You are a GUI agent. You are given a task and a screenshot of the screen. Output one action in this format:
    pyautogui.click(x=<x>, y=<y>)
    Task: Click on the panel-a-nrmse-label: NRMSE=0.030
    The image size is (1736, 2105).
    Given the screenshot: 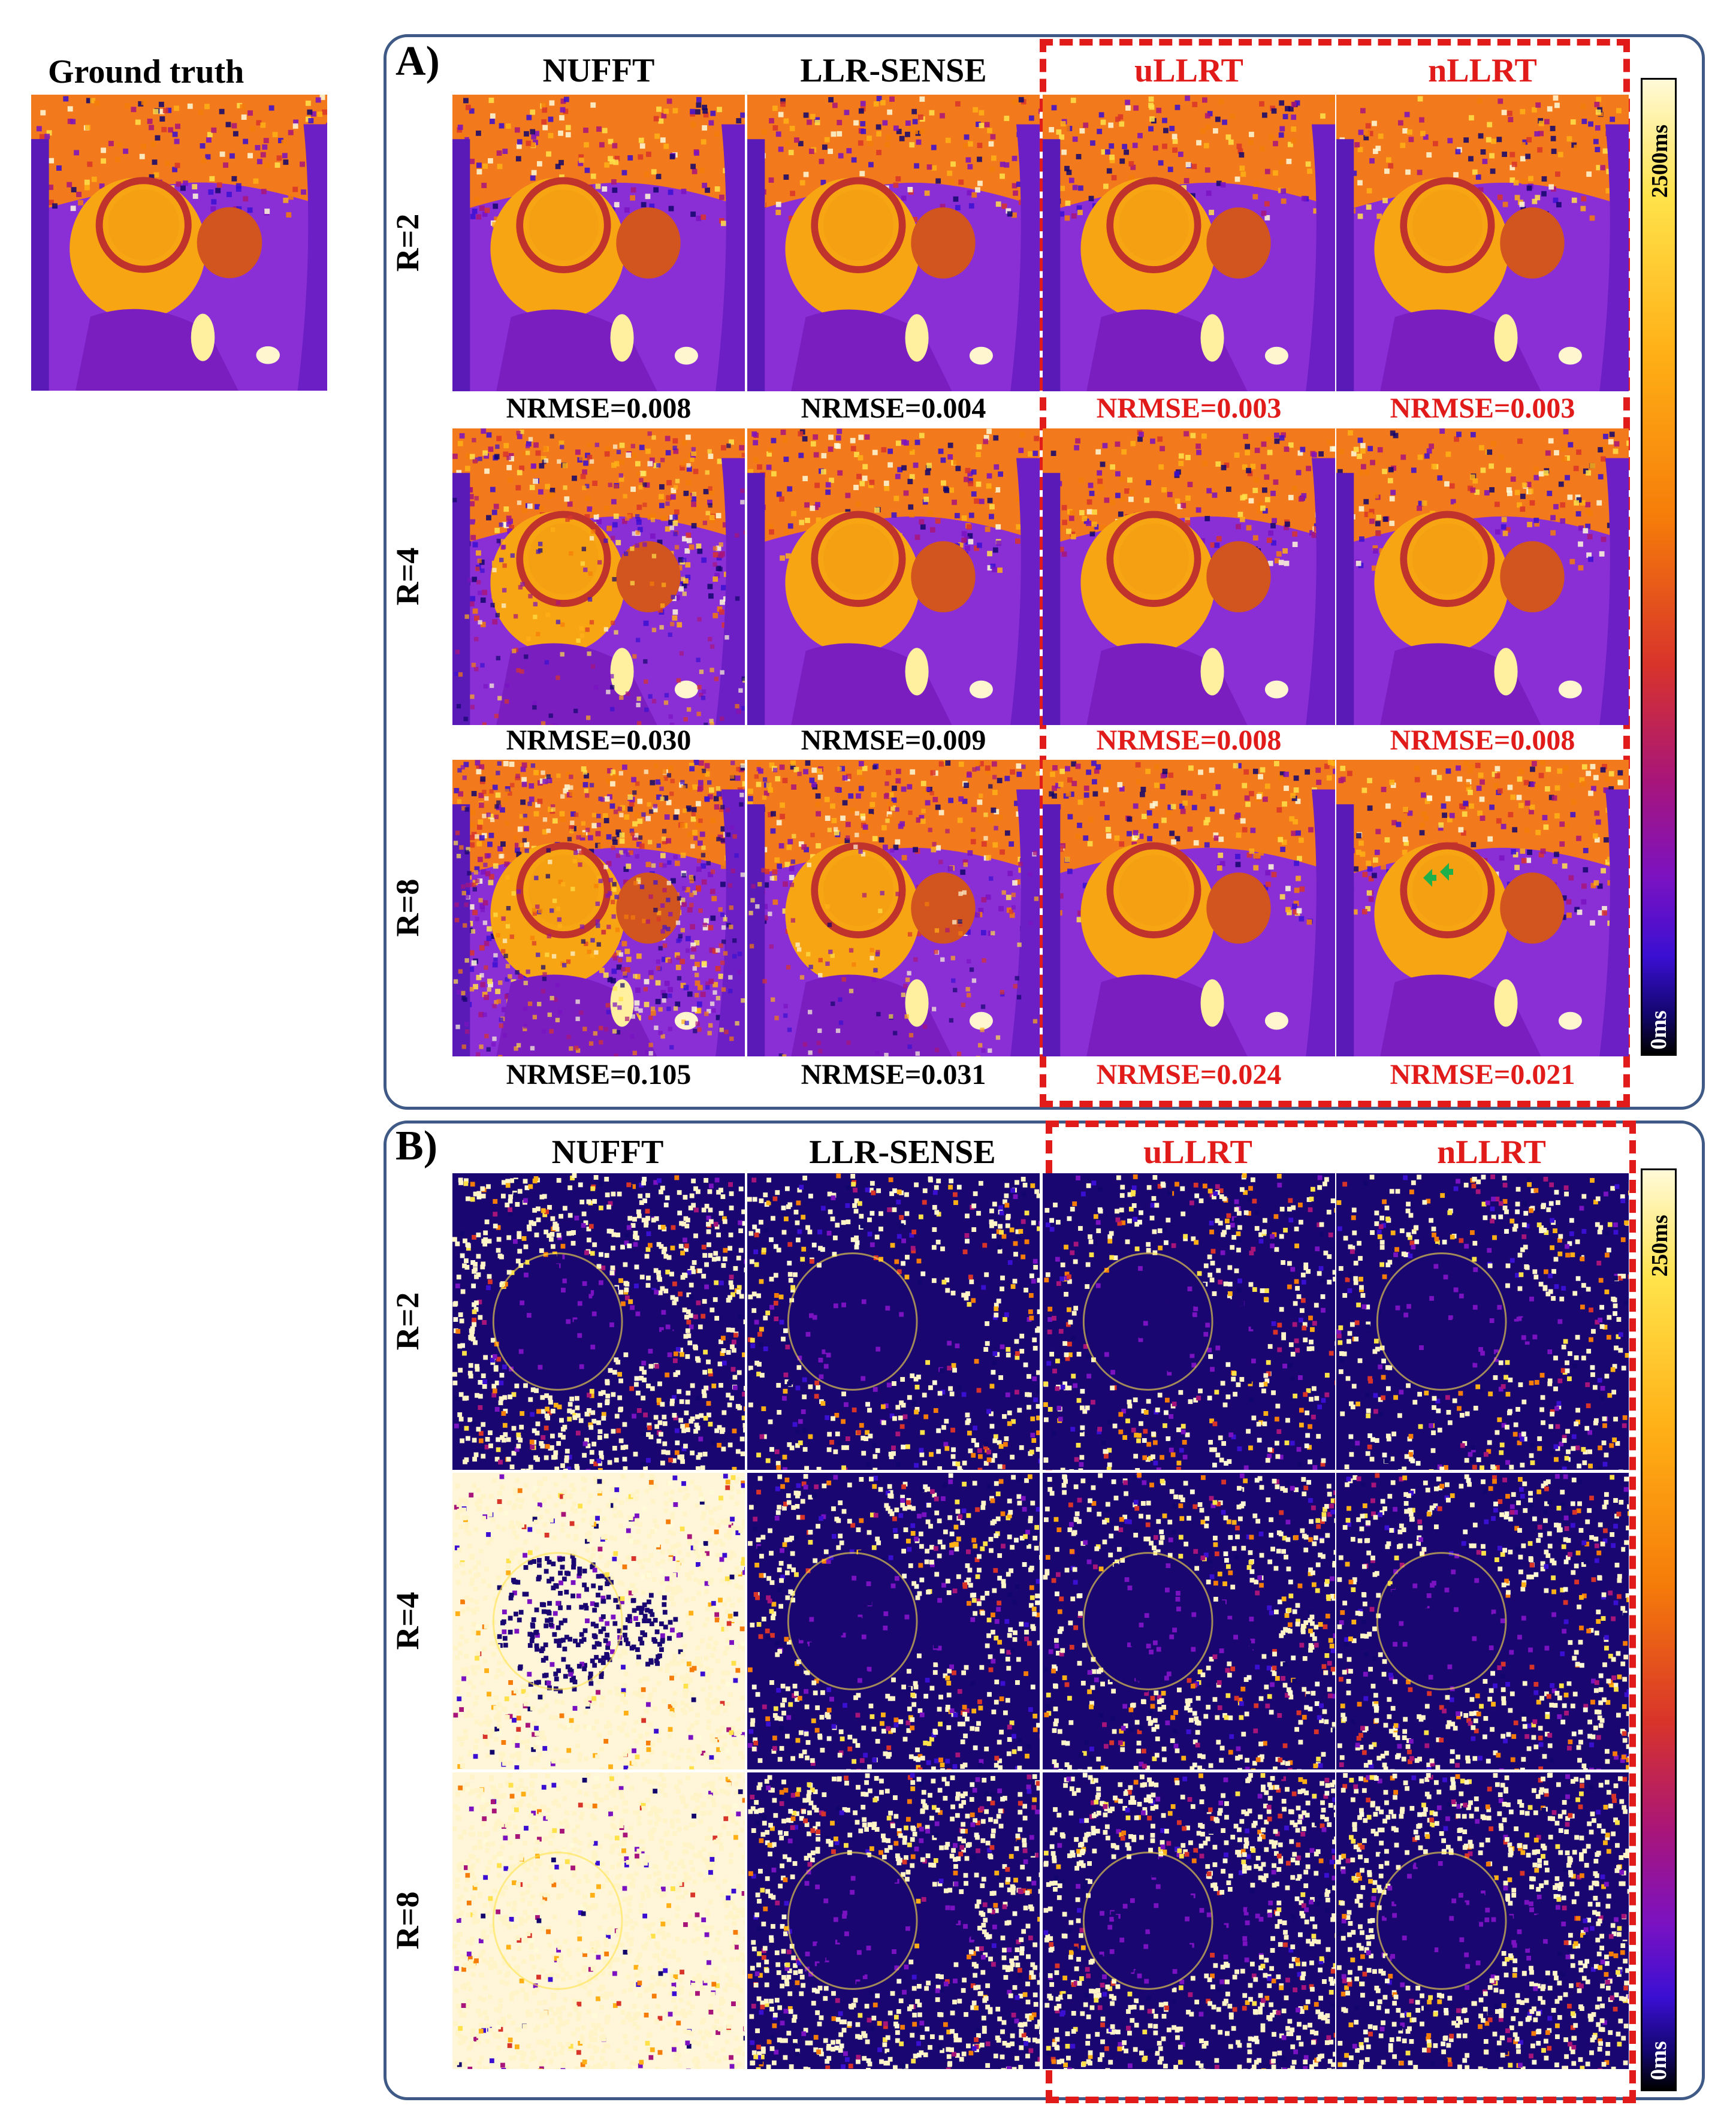 What is the action you would take?
    pyautogui.click(x=599, y=740)
    